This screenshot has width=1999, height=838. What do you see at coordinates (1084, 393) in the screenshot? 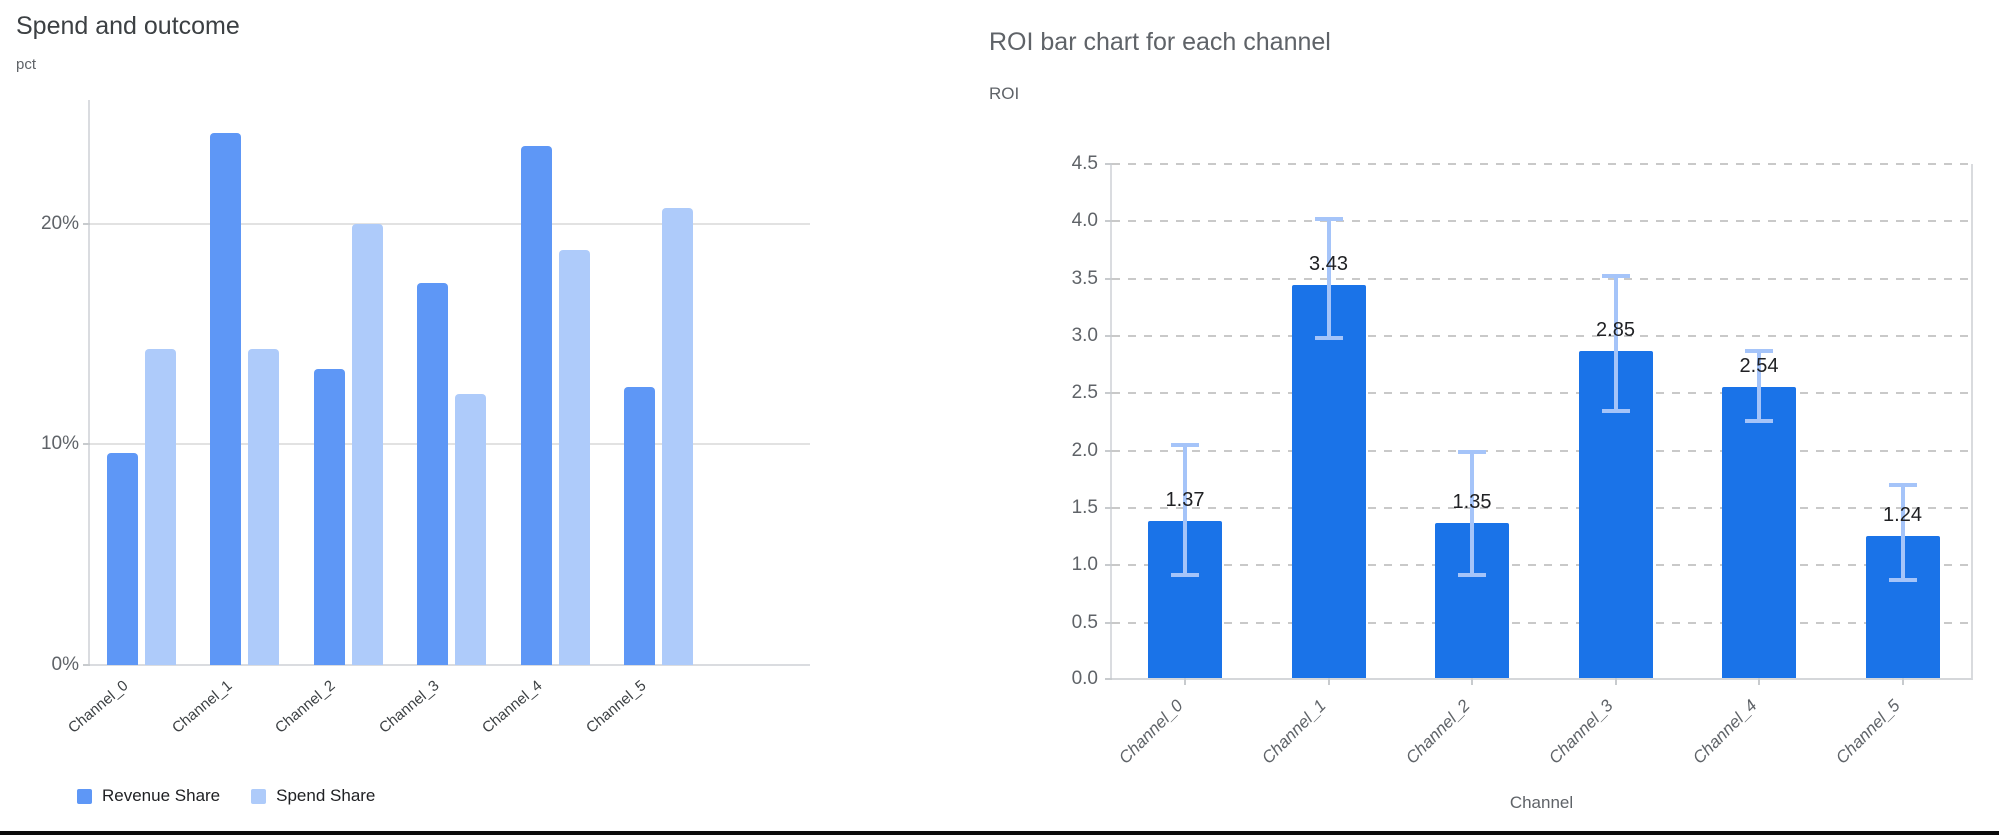
I see `y-tick-label: 2.5` at bounding box center [1084, 393].